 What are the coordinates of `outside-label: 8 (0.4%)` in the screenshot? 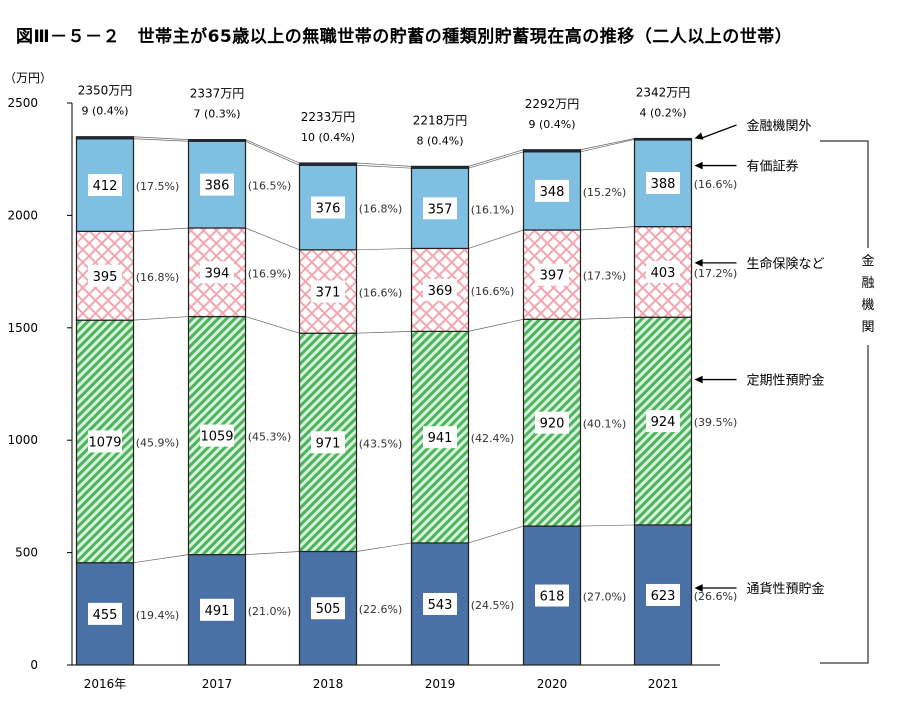 It's located at (439, 140).